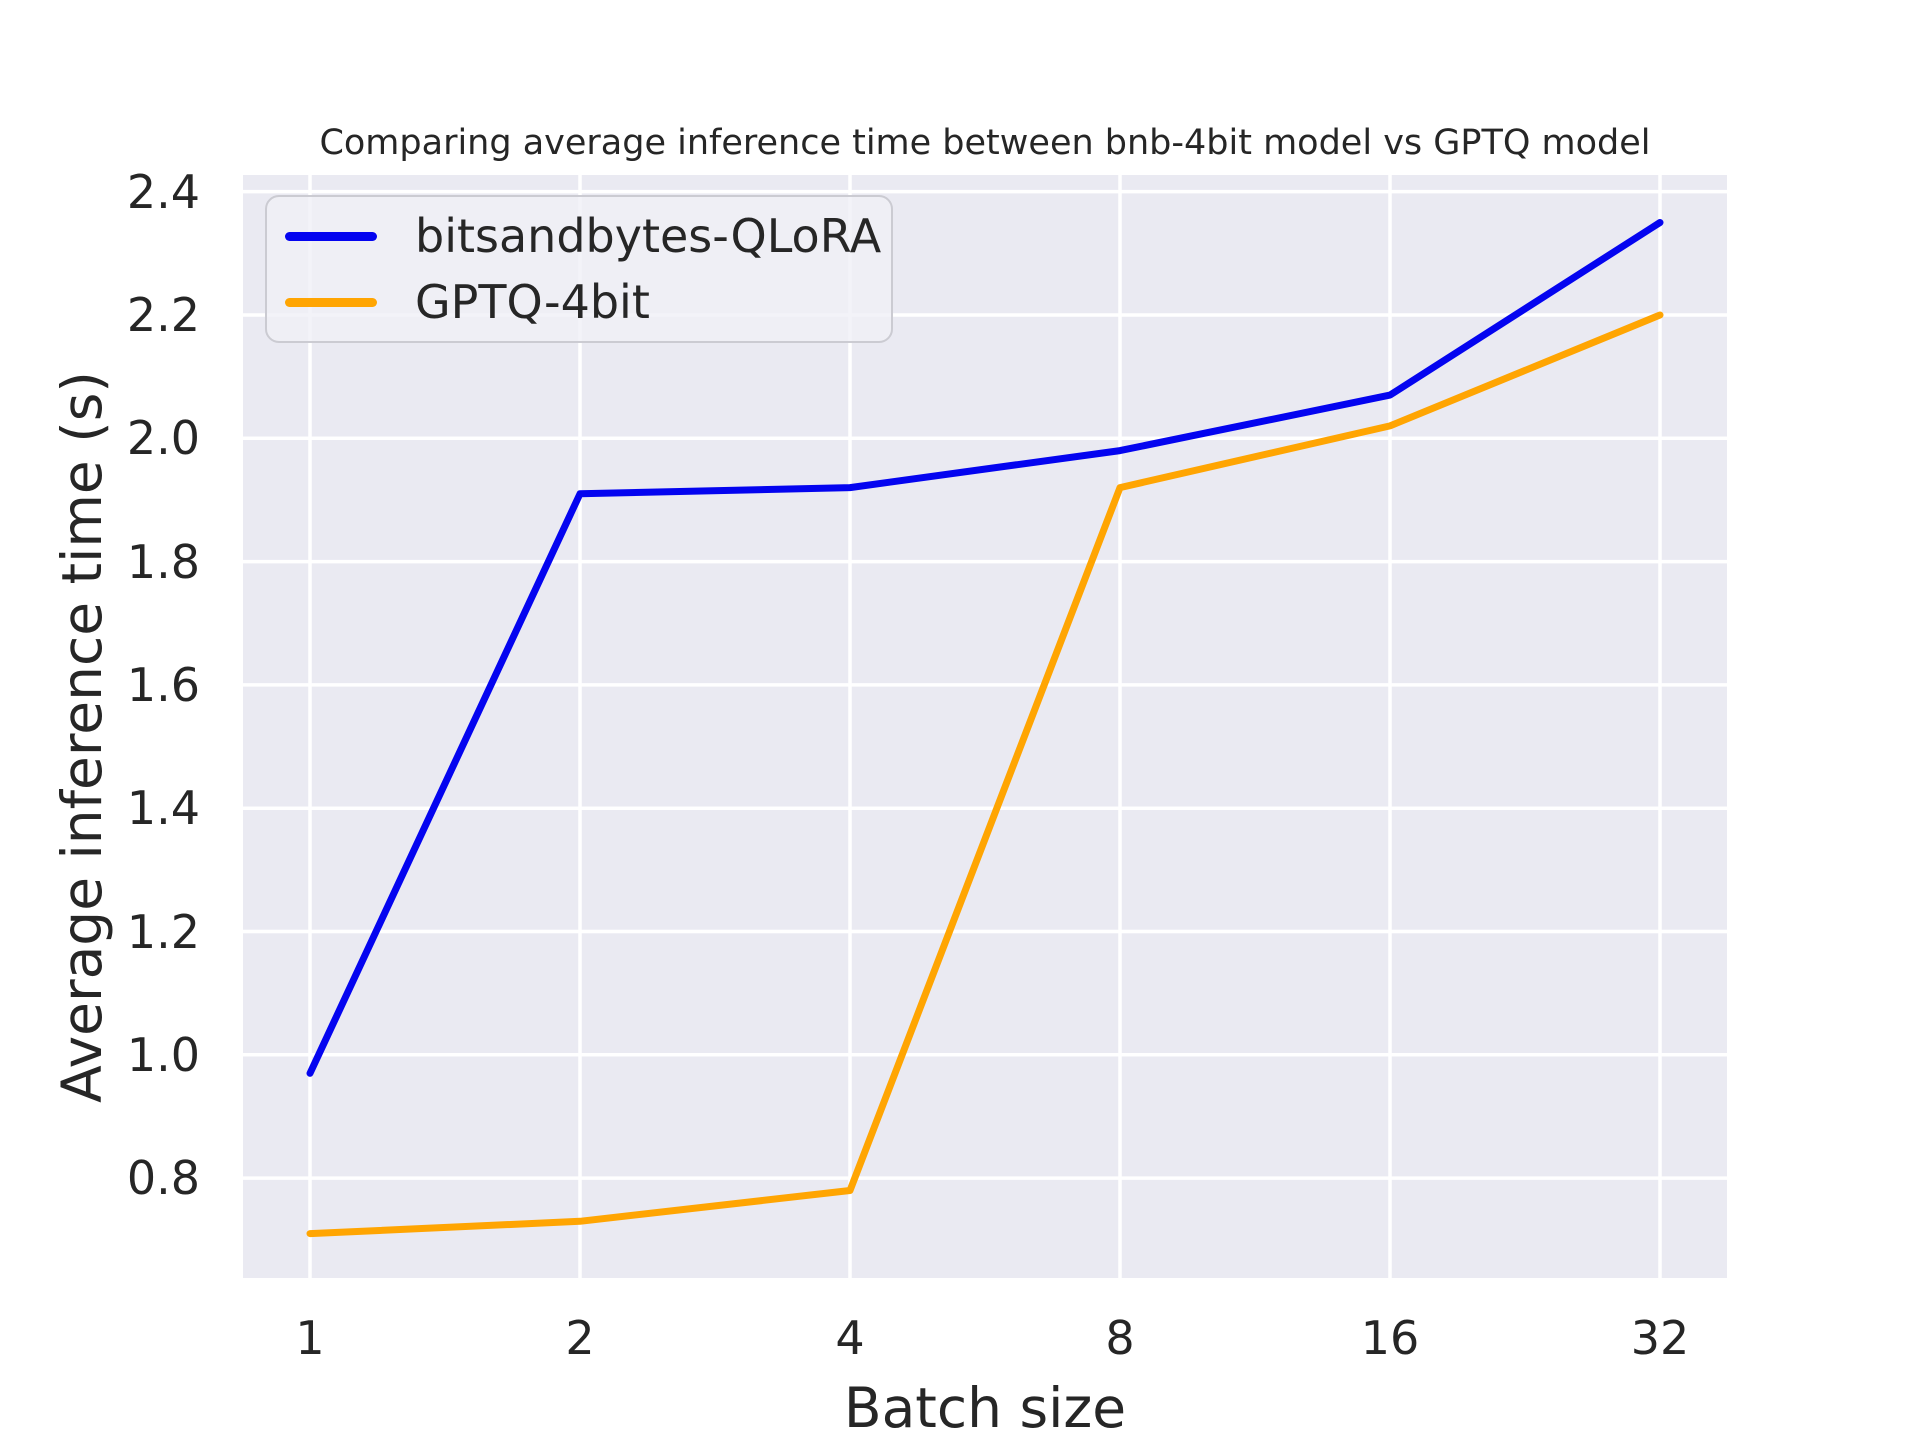 Image resolution: width=1920 pixels, height=1440 pixels. Describe the element at coordinates (163, 561) in the screenshot. I see `y-tick-label: 1.8` at that location.